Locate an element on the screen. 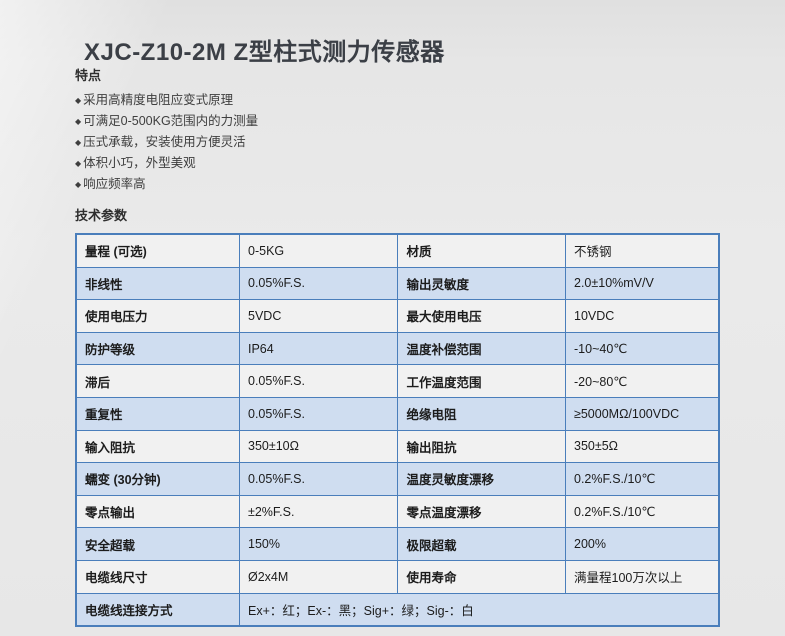 The width and height of the screenshot is (785, 636). spec-label-cell: 零点温度漂移 is located at coordinates (481, 511).